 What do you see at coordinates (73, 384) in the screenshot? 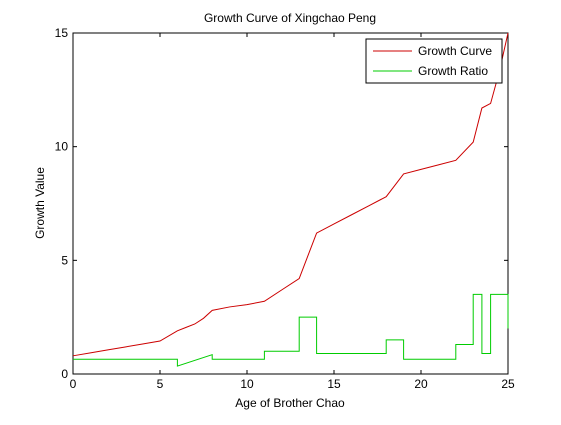
I see `x-tick-label: 0` at bounding box center [73, 384].